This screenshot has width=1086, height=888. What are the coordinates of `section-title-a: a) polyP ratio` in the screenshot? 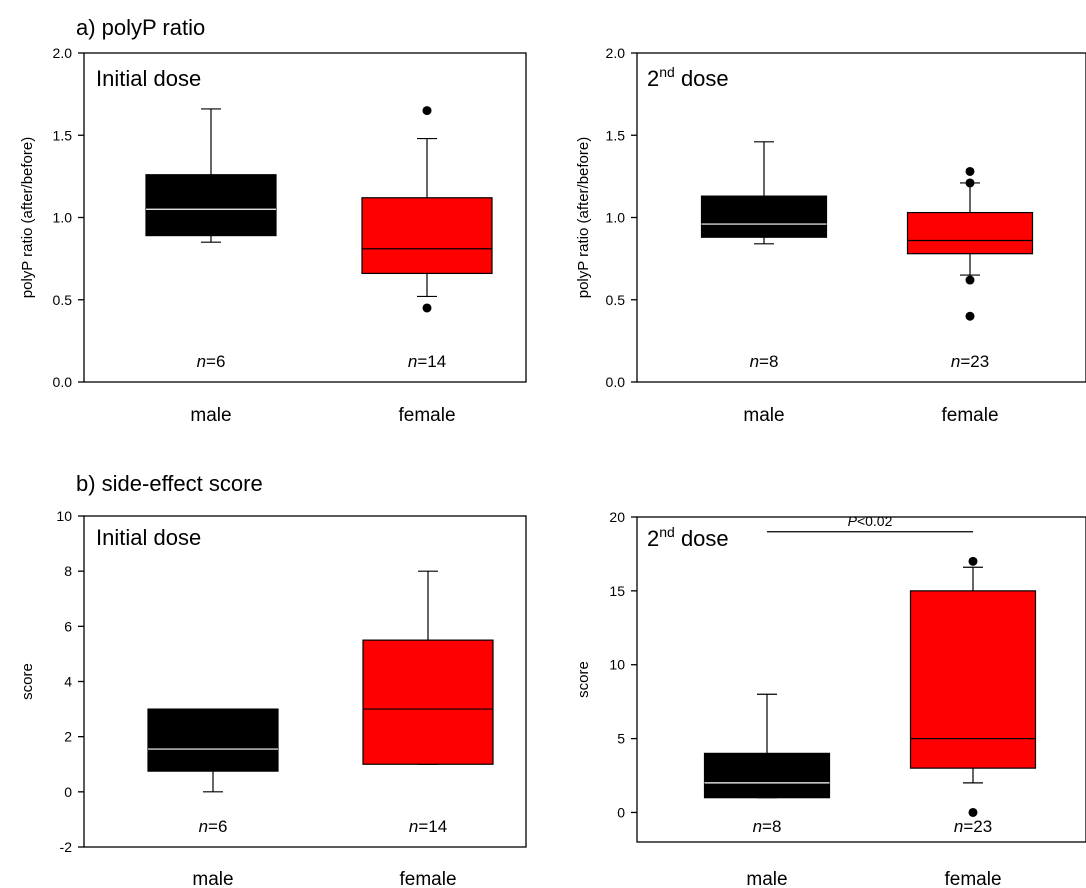 It's located at (140, 27).